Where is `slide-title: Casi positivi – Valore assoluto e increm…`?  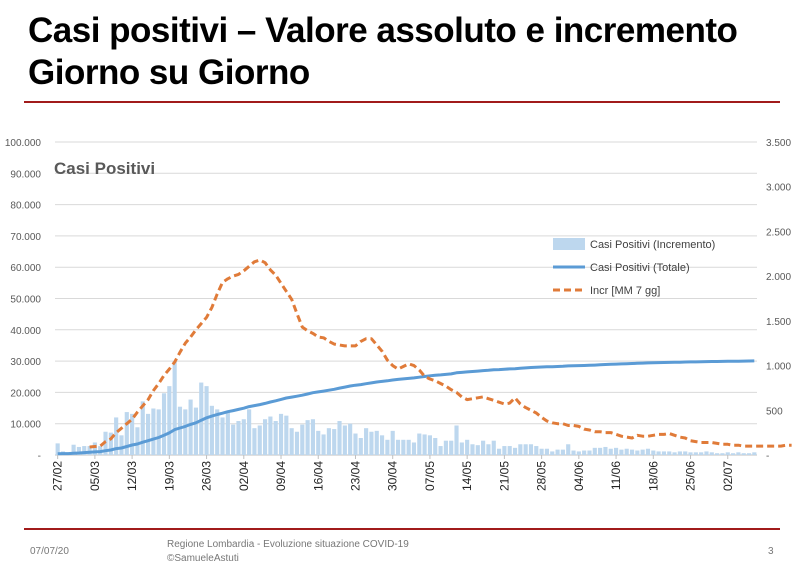 slide-title: Casi positivi – Valore assoluto e increm… is located at coordinates (383, 51).